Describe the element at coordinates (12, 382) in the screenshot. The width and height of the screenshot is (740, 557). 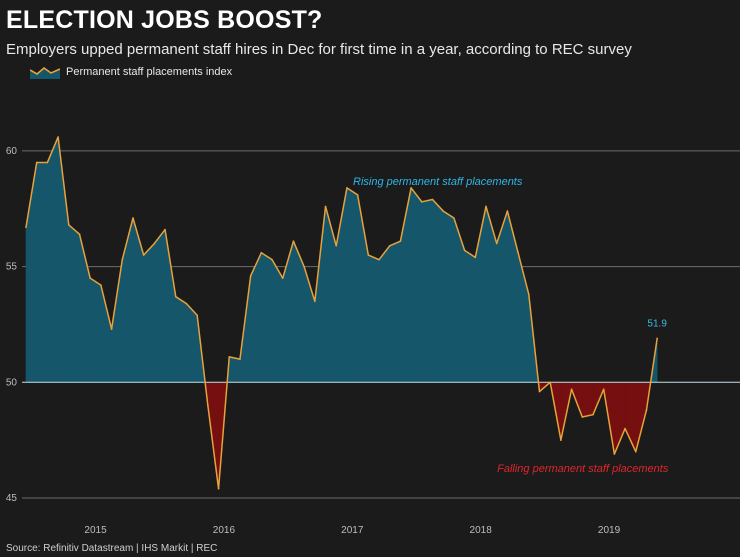
I see `y-tick-label: 50` at that location.